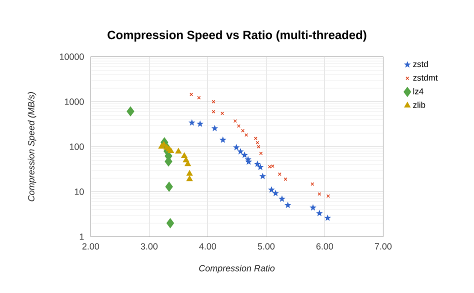 The image size is (474, 293). I want to click on y-tick-label: 1000, so click(74, 101).